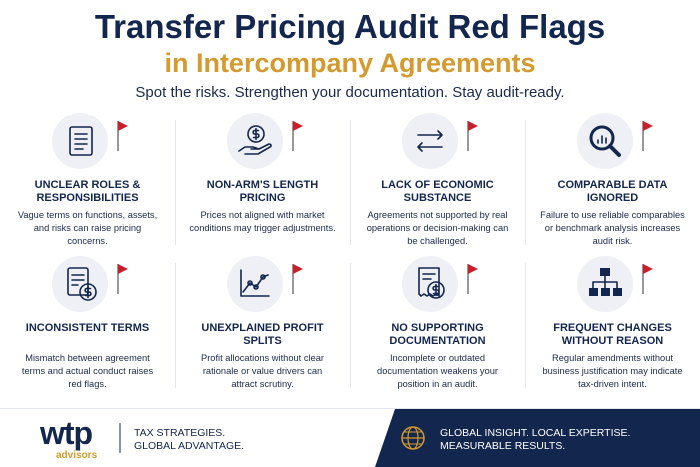 The image size is (700, 467). I want to click on tagline: GLOBAL ADVANTAGE., so click(189, 446).